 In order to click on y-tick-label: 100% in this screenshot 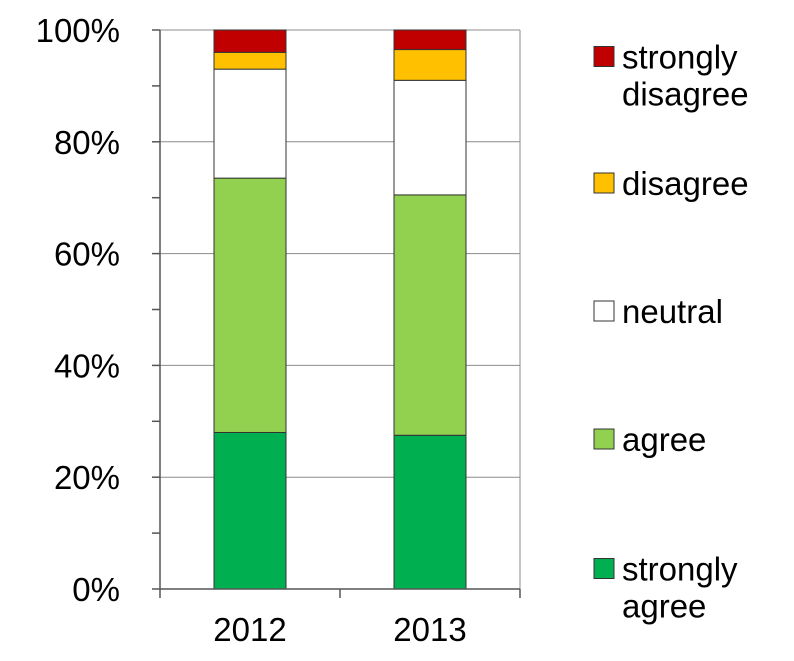, I will do `click(78, 30)`.